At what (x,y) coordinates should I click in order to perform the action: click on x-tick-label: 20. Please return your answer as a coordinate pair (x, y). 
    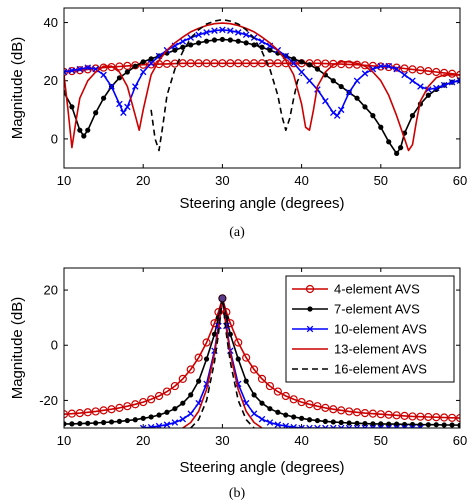
    Looking at the image, I should click on (143, 180).